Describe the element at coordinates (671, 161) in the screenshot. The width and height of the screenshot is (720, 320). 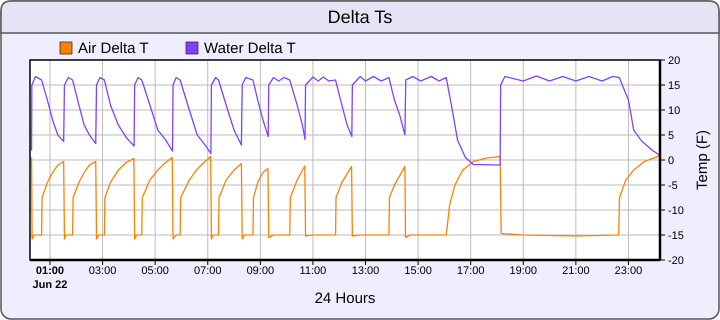
I see `y-tick-label: 0` at that location.